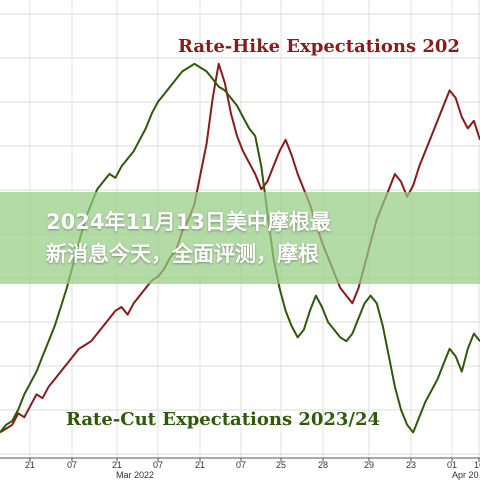 This screenshot has width=480, height=480. I want to click on x-tick-label: 01, so click(452, 465).